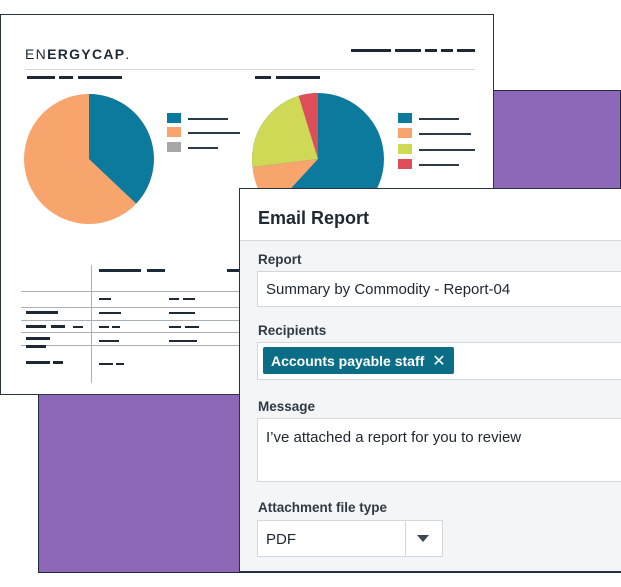 This screenshot has height=587, width=621. What do you see at coordinates (430, 215) in the screenshot?
I see `dialog-header: Email Report` at bounding box center [430, 215].